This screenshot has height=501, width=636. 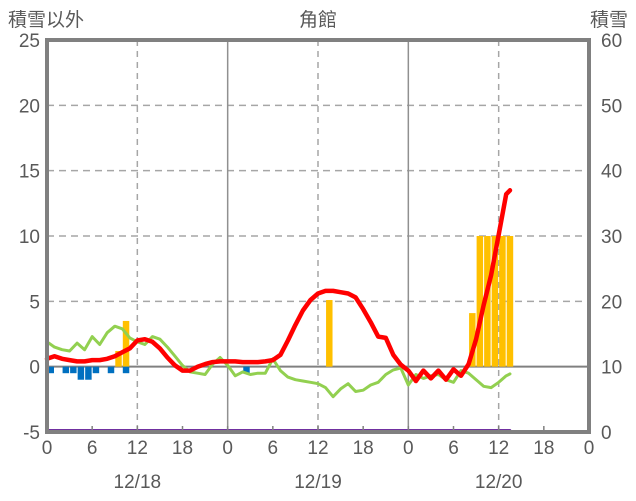 I want to click on left-tick-label: 0, so click(x=34, y=368).